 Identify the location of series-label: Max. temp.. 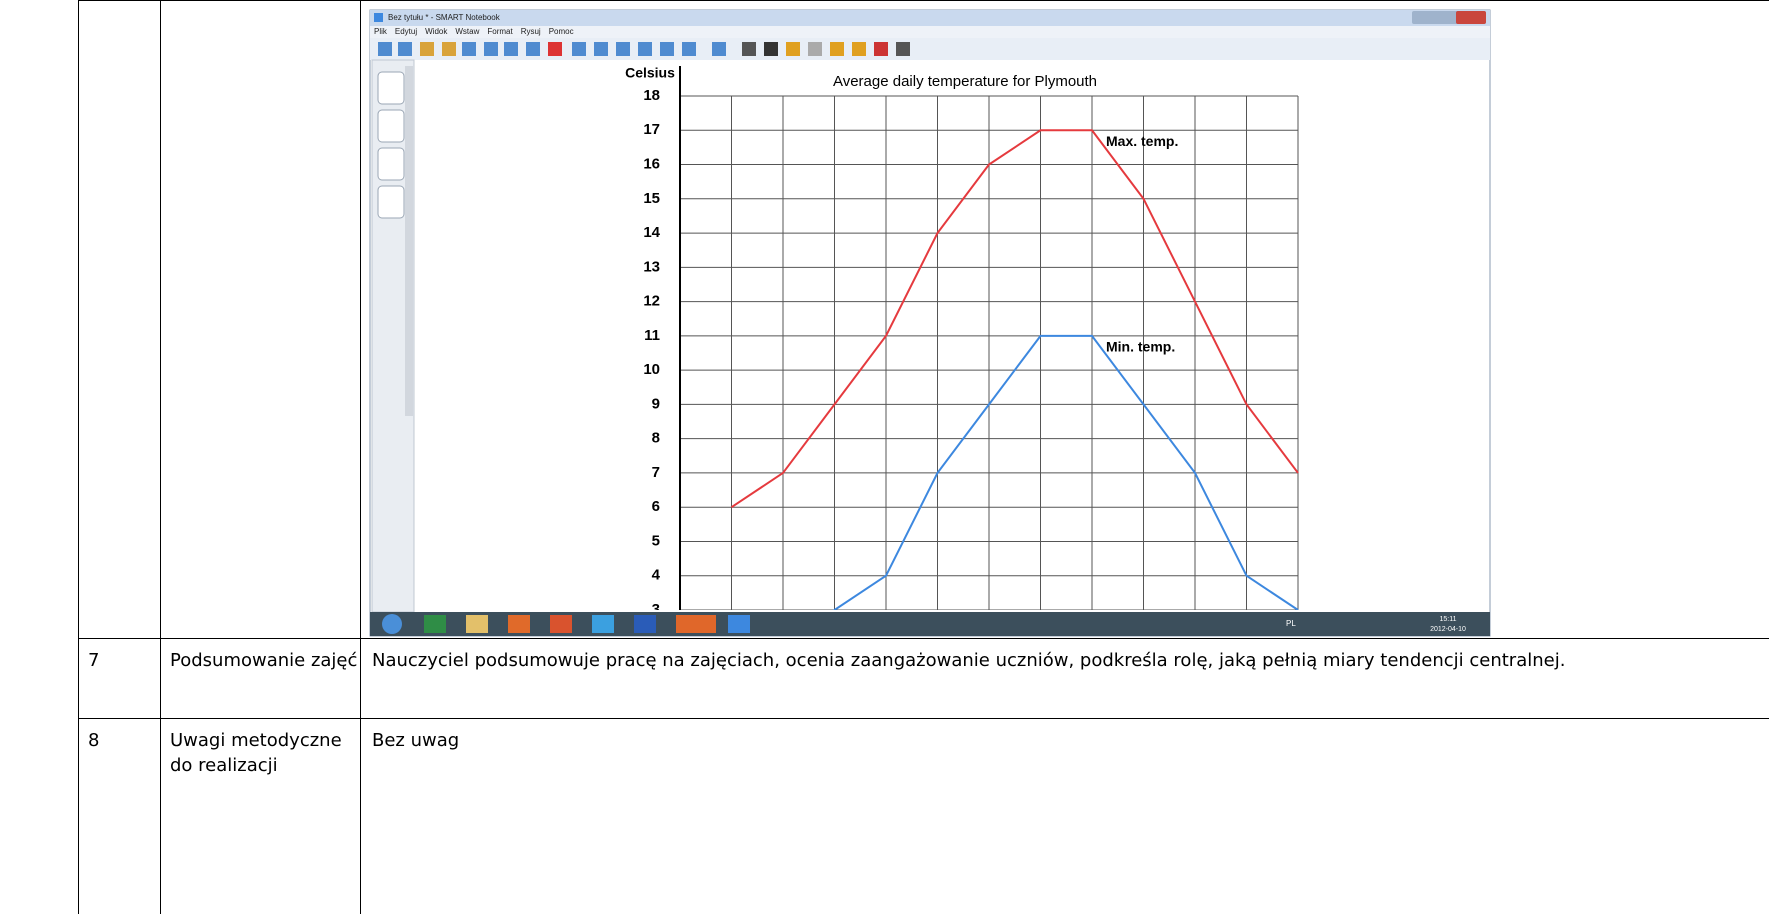
(1142, 141).